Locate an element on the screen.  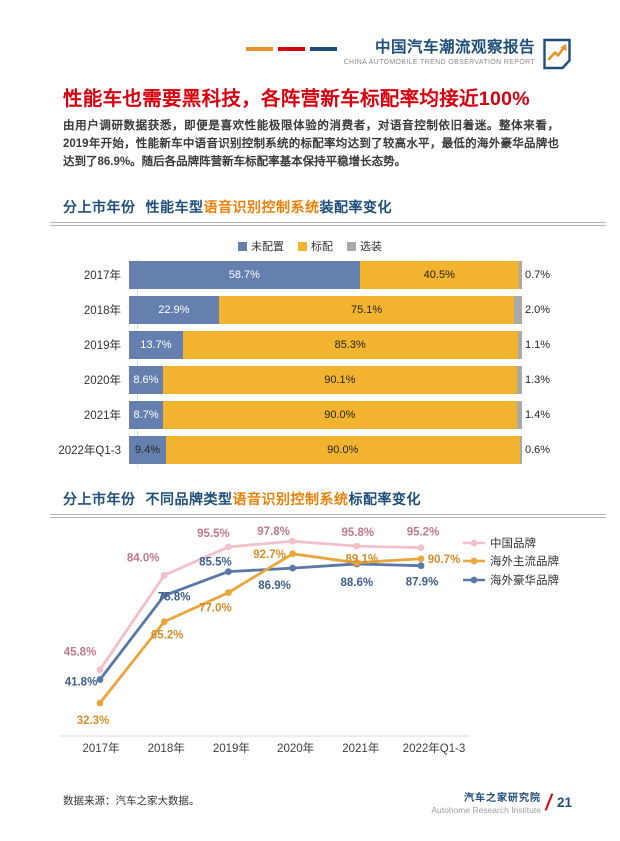
bar-year-label: 2017年 is located at coordinates (102, 276).